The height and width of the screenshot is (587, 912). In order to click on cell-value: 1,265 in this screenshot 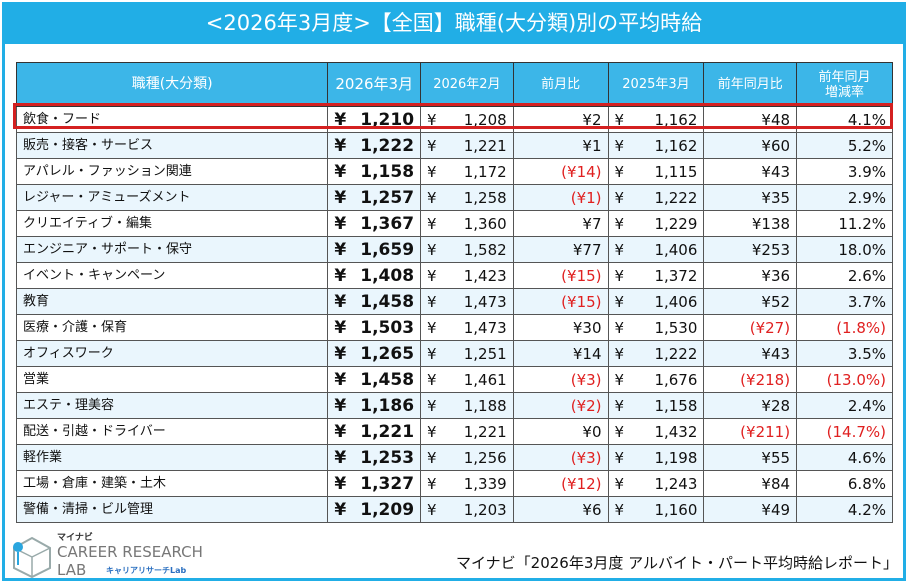, I will do `click(387, 353)`.